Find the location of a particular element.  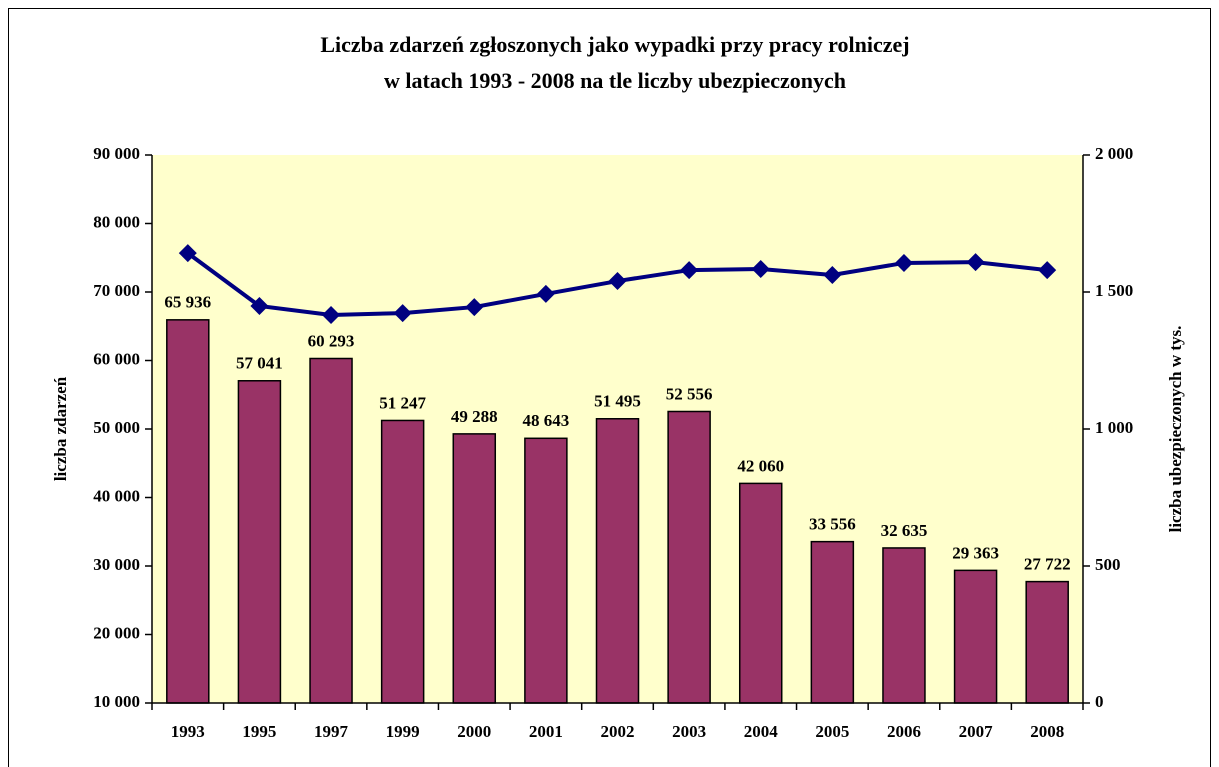

y2-tick-label: 0 is located at coordinates (1099, 701).